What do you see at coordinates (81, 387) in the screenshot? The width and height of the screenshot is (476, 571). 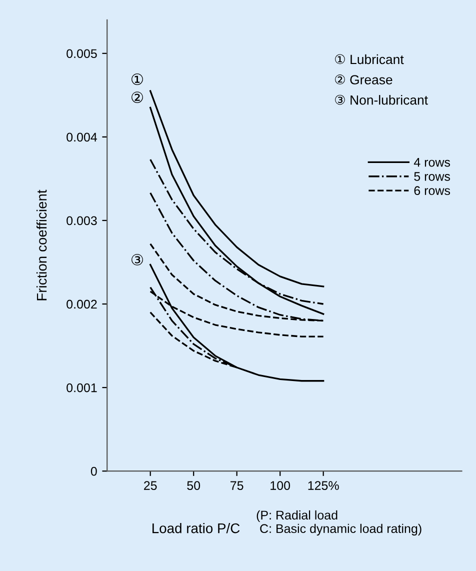 I see `y-tick-label: 0.001` at bounding box center [81, 387].